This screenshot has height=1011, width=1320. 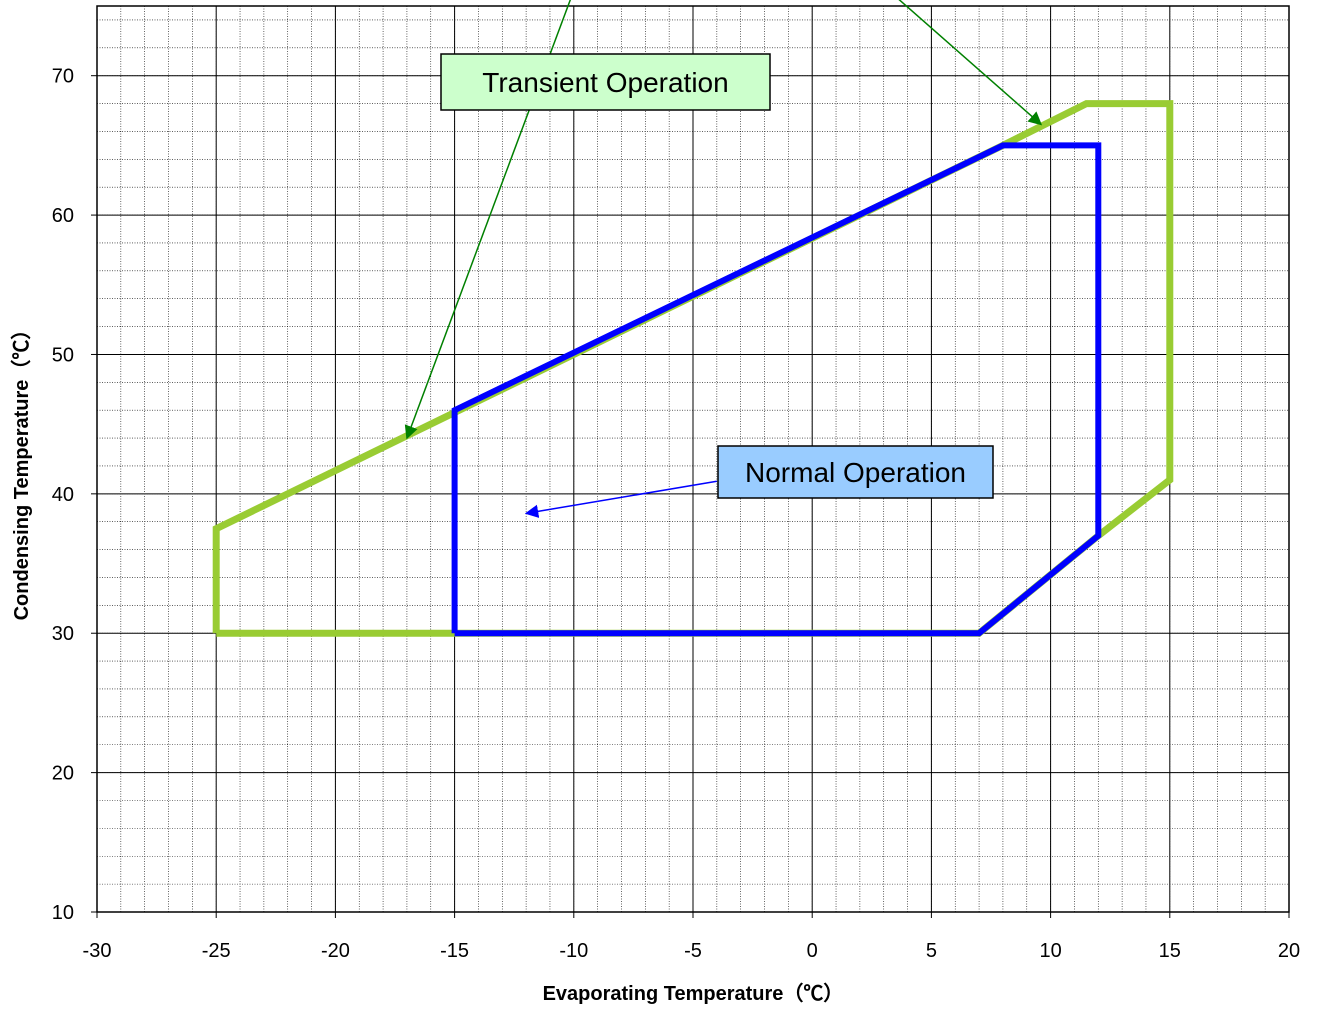 I want to click on x-tick-label: 0, so click(x=812, y=951).